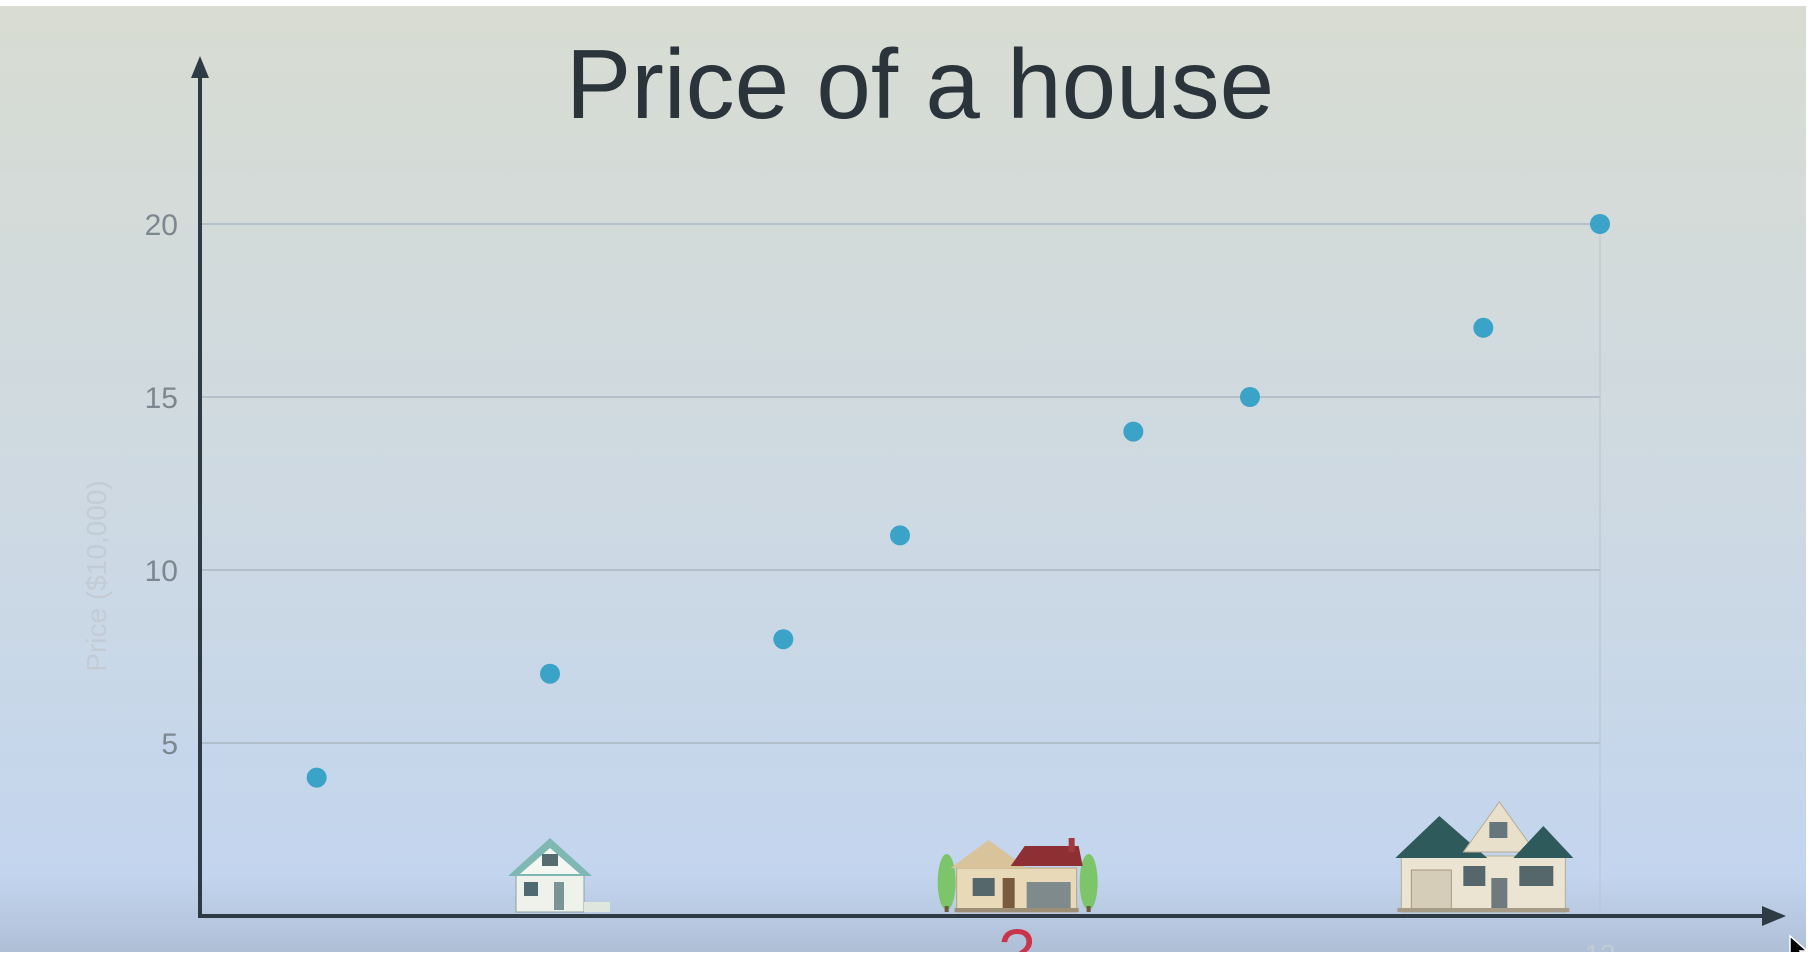  Describe the element at coordinates (161, 571) in the screenshot. I see `y-tick-label: 10` at that location.